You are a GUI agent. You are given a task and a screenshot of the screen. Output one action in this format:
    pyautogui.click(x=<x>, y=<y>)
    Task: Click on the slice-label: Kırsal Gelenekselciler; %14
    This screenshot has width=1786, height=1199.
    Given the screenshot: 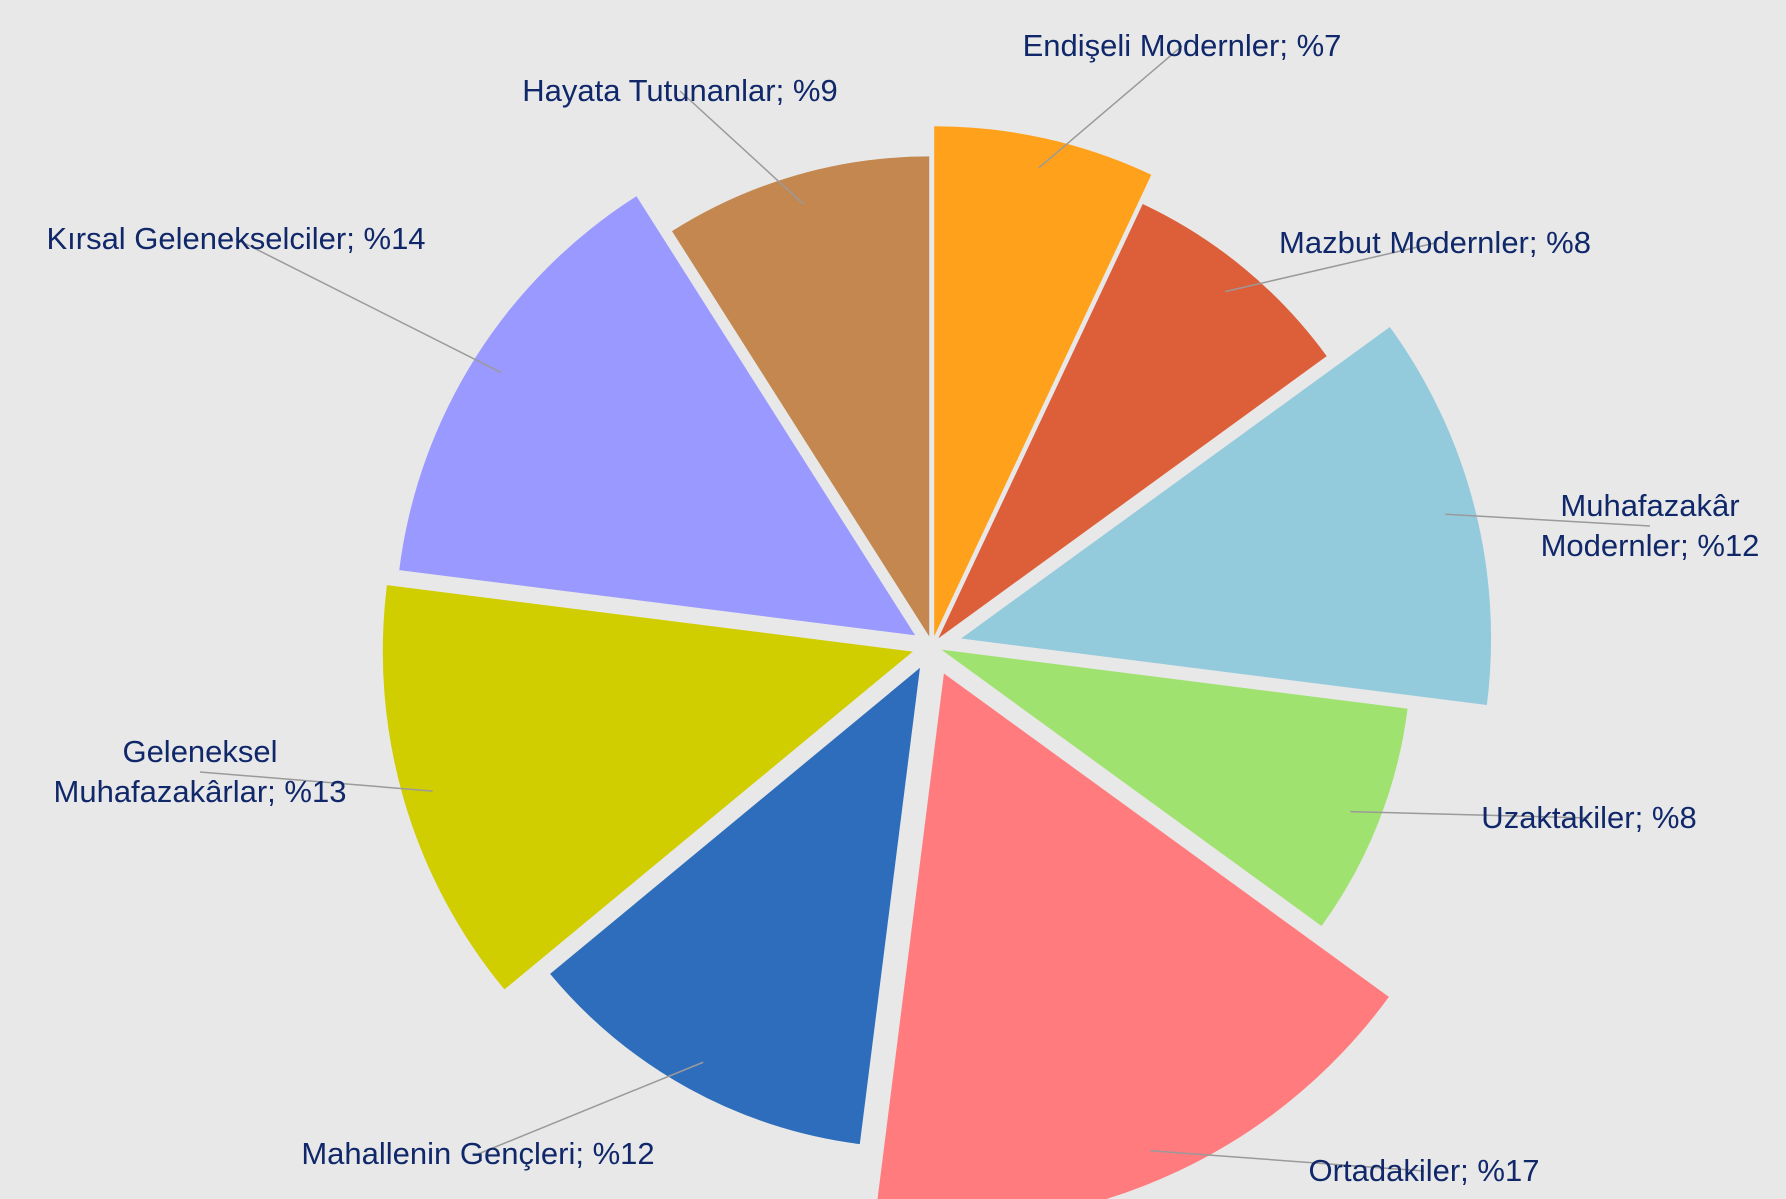 What is the action you would take?
    pyautogui.click(x=236, y=239)
    